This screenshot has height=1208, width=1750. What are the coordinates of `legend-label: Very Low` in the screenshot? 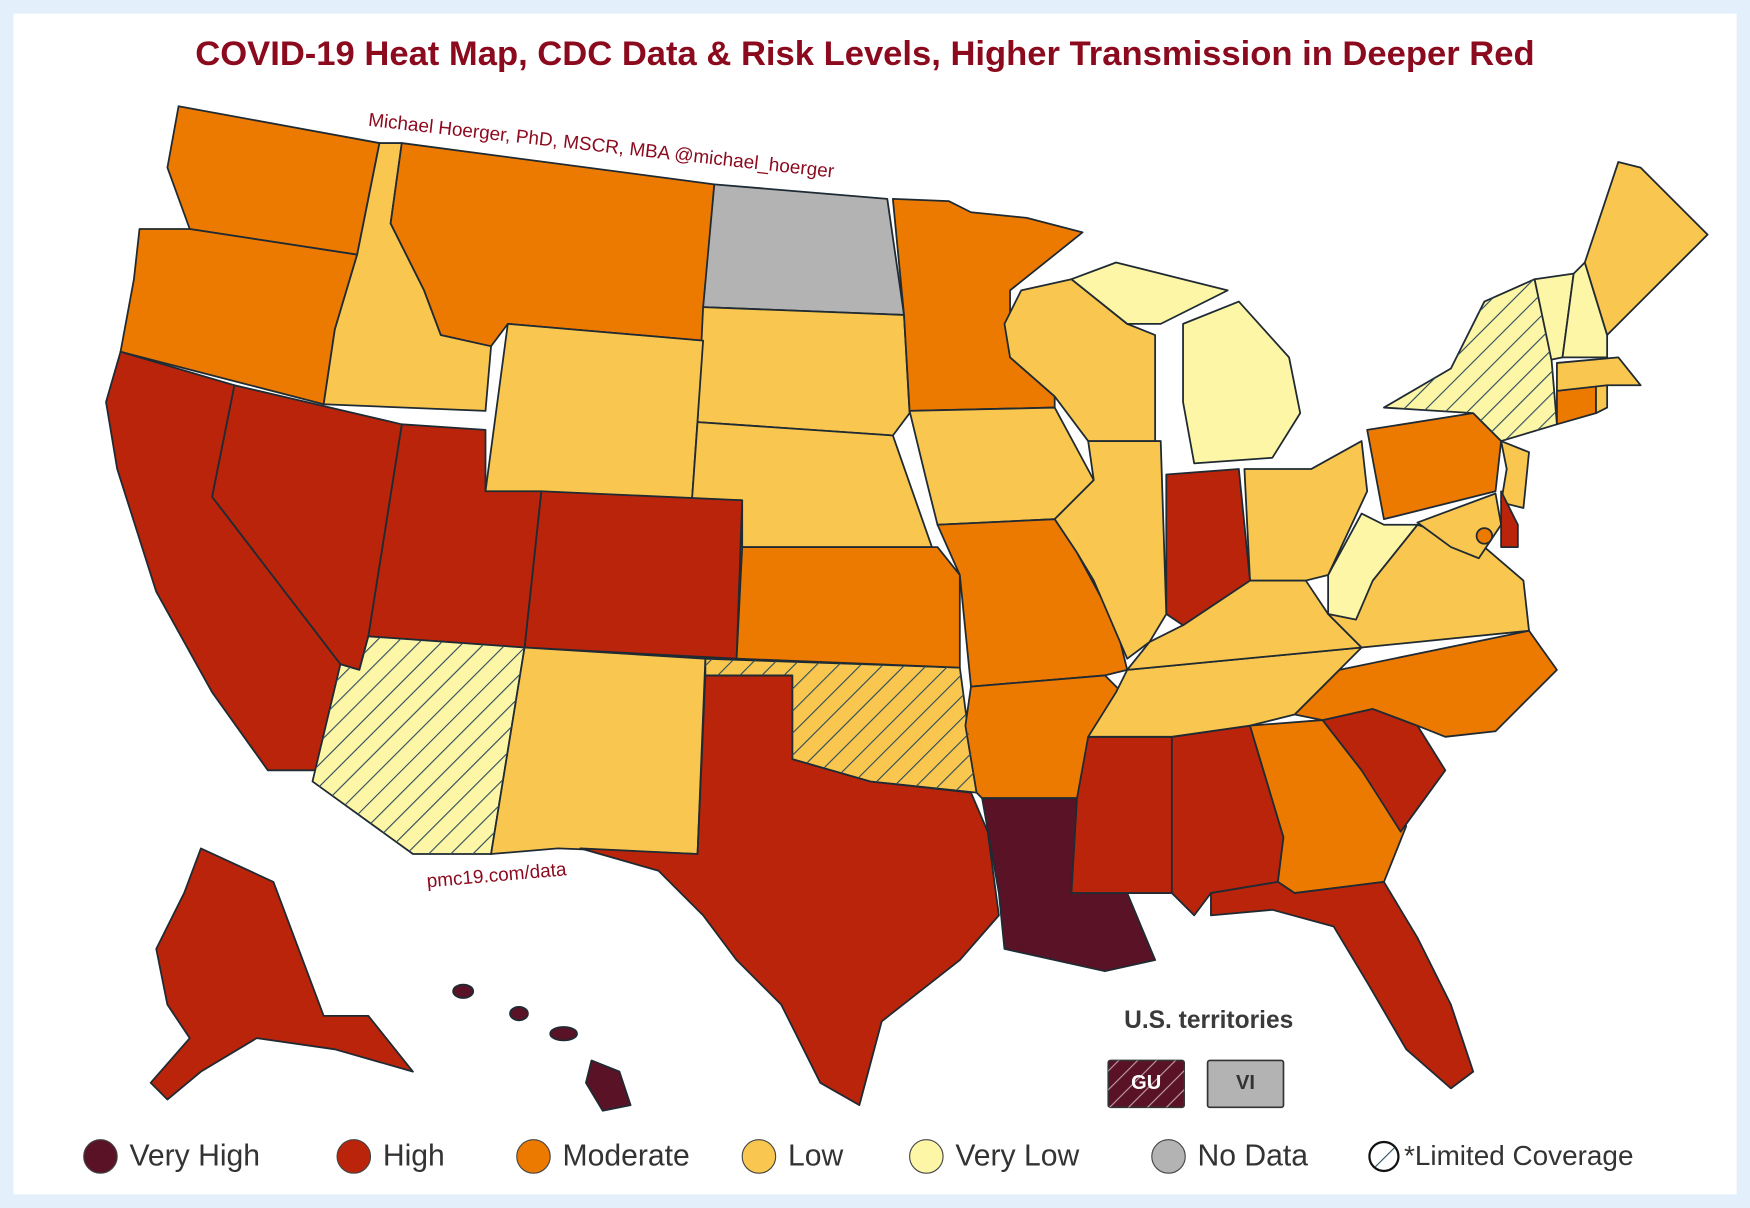 It's located at (1017, 1156).